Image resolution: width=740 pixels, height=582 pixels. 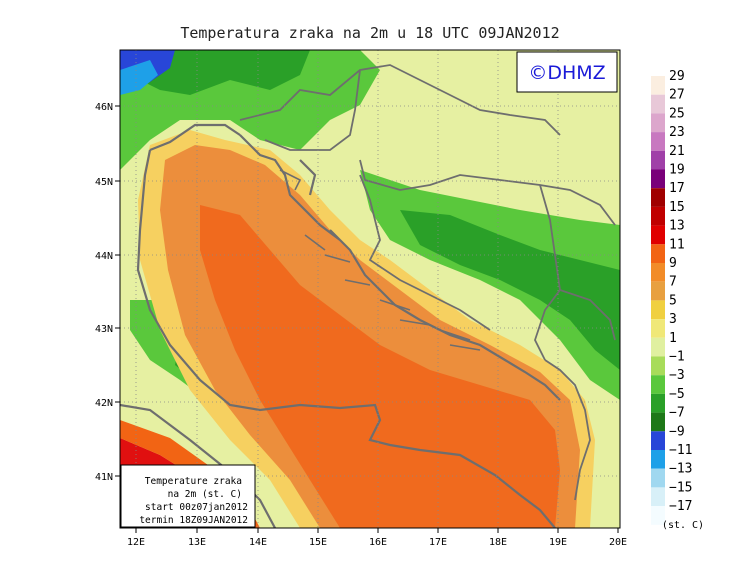 What do you see at coordinates (677, 170) in the screenshot?
I see `legend-label: 19` at bounding box center [677, 170].